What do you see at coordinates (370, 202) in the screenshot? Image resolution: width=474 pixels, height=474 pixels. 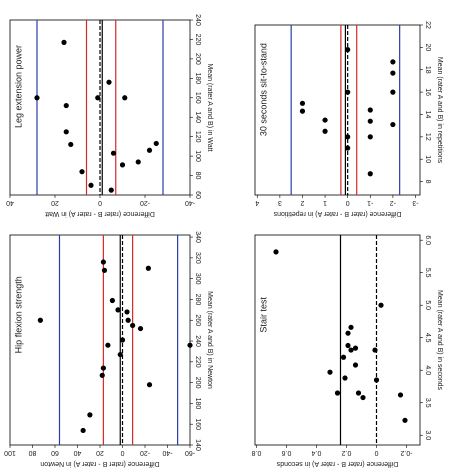 I see `diff-tick-label: -1` at bounding box center [370, 202].